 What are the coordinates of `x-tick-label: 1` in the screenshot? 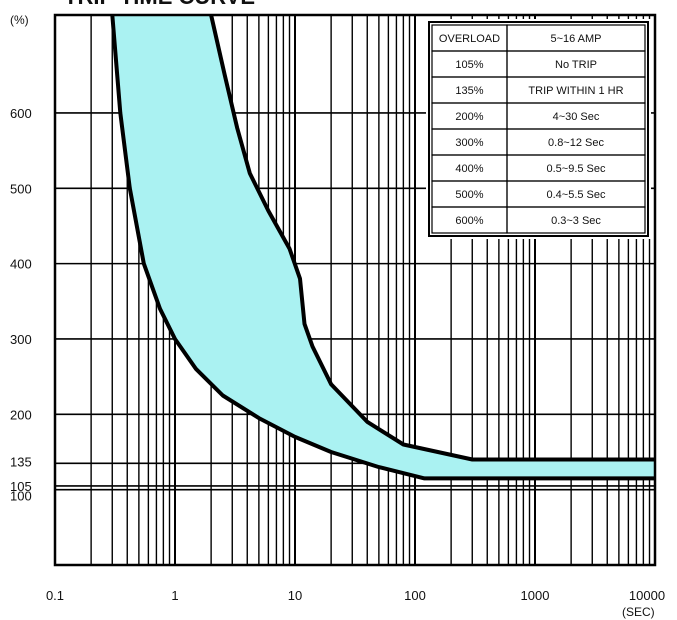 It's located at (174, 595).